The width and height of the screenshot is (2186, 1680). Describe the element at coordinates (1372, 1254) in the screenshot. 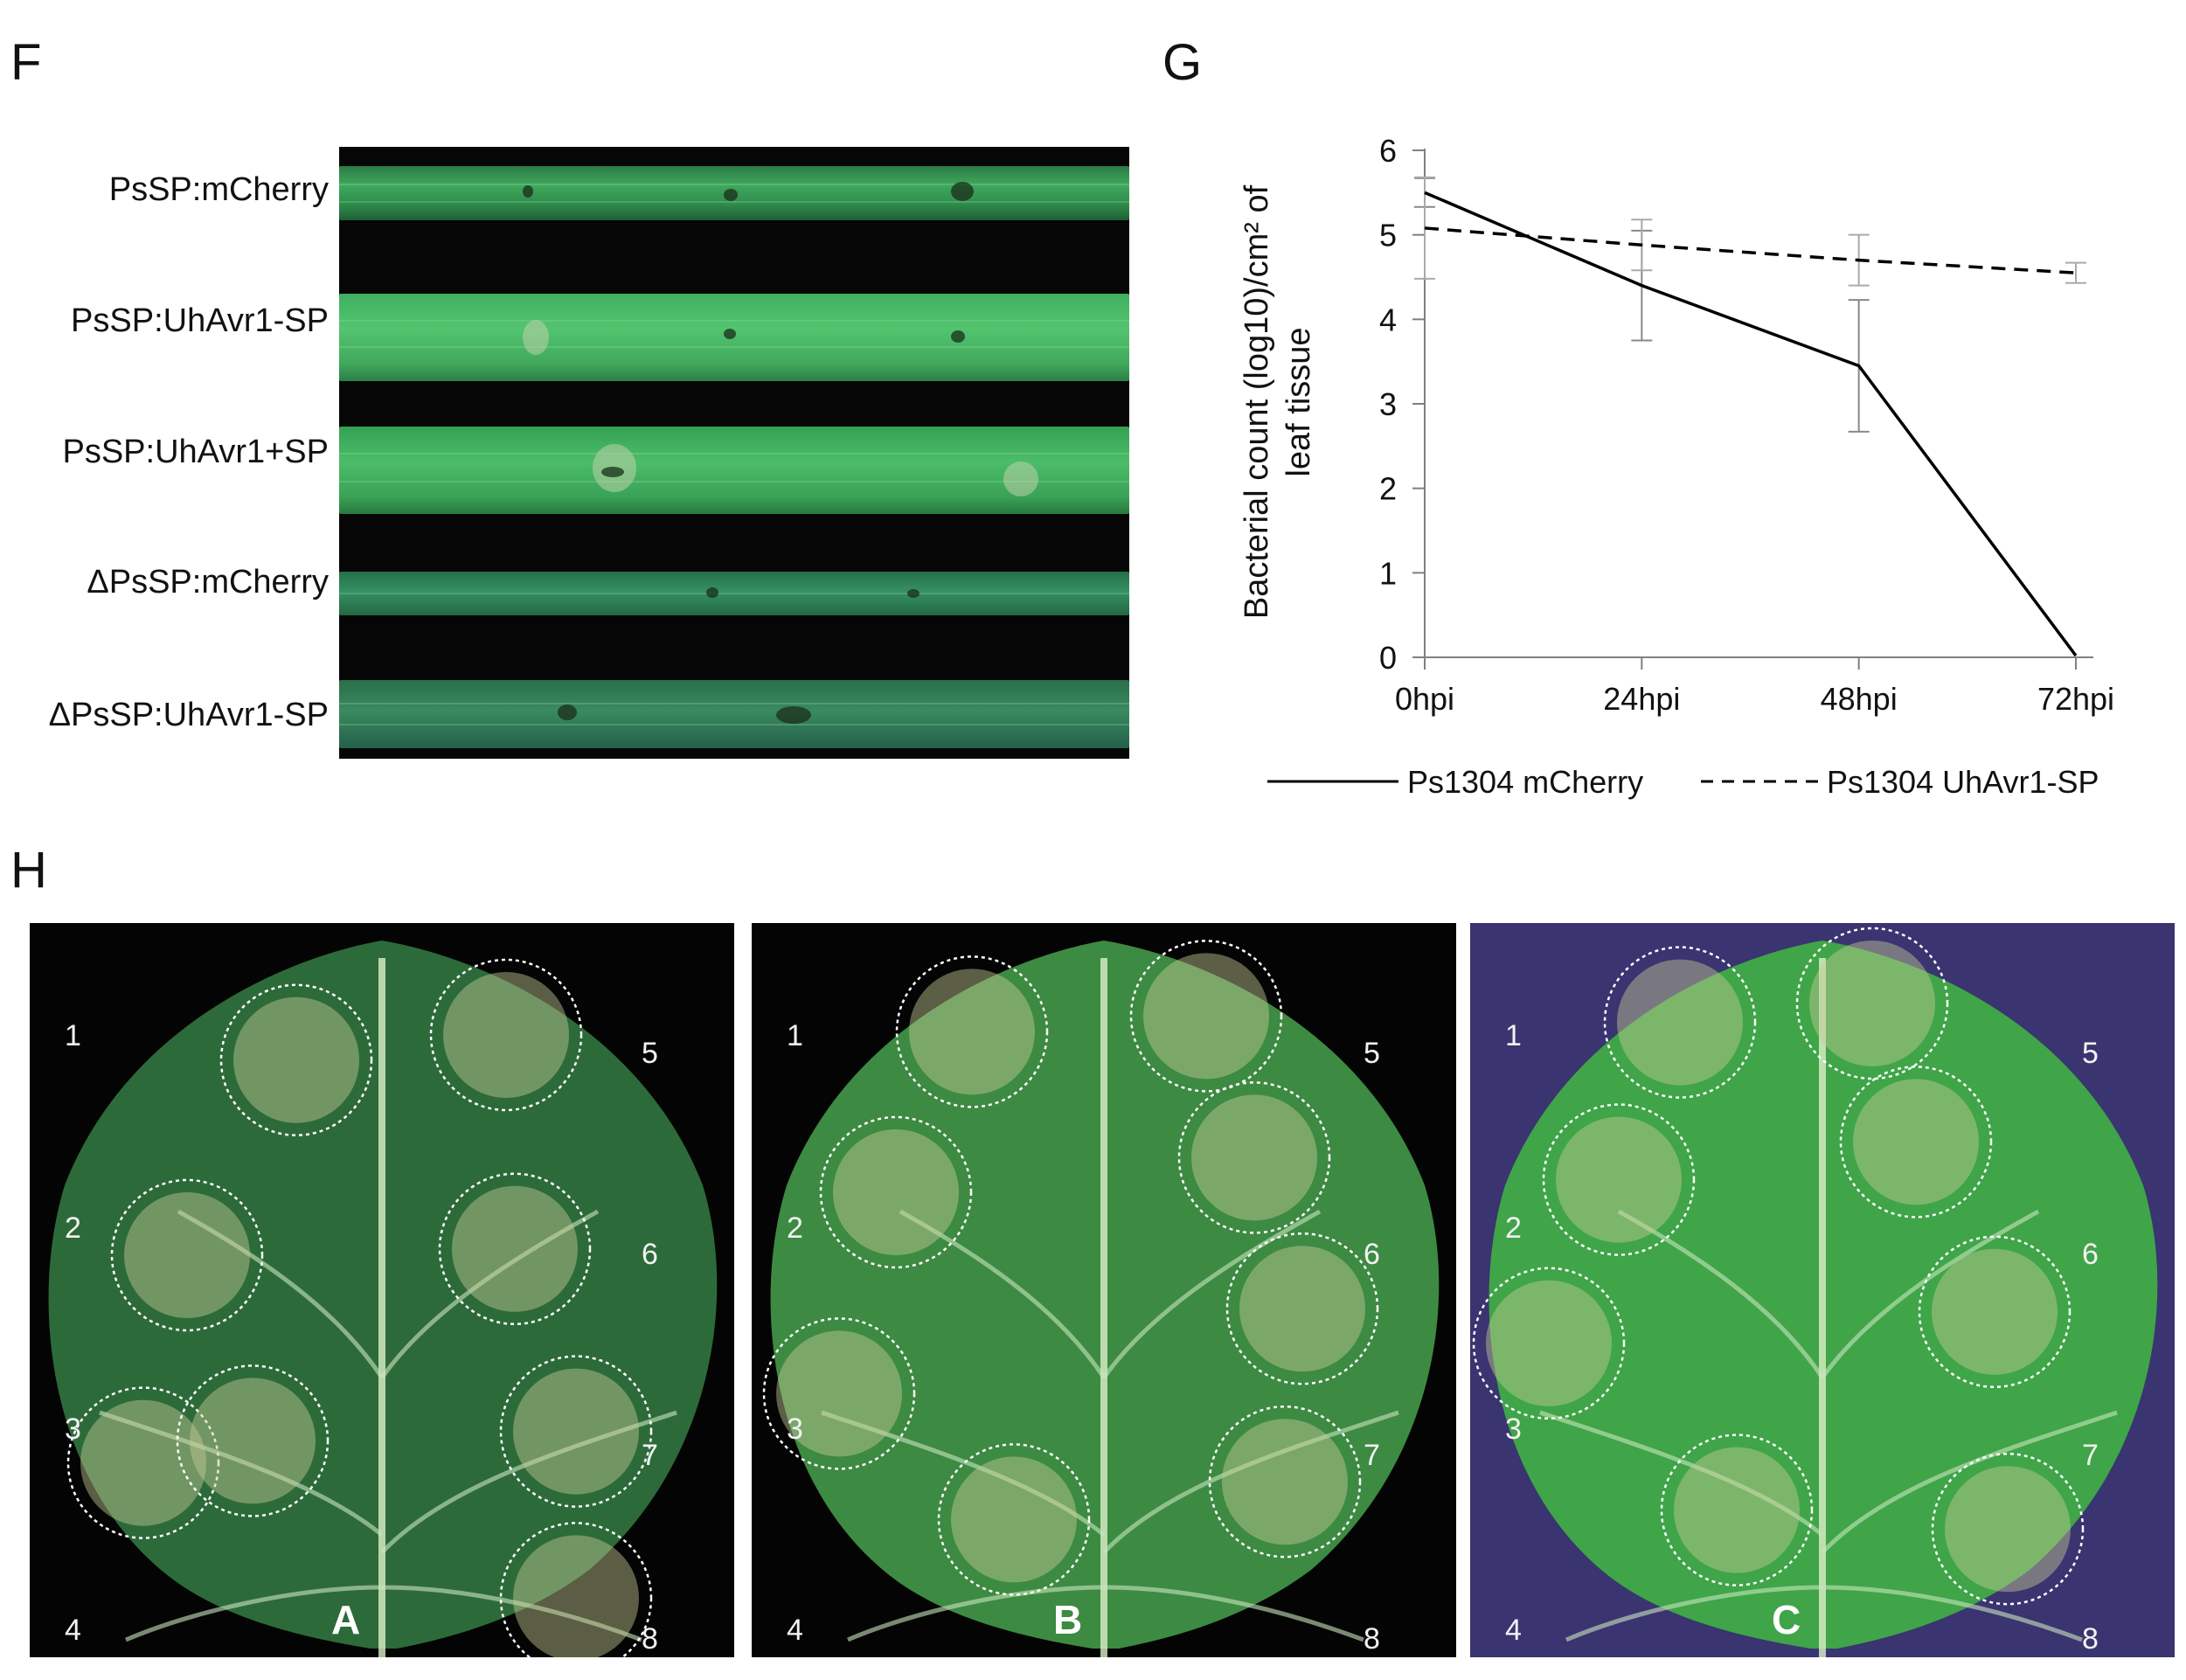

I see `spot-number: 6` at that location.